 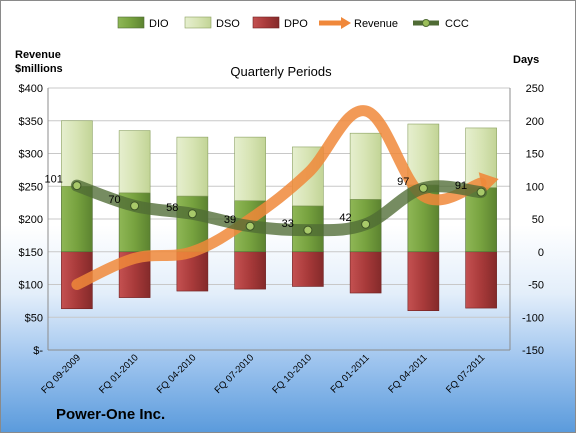 I want to click on legend-label-dpo: DPO, so click(x=296, y=24).